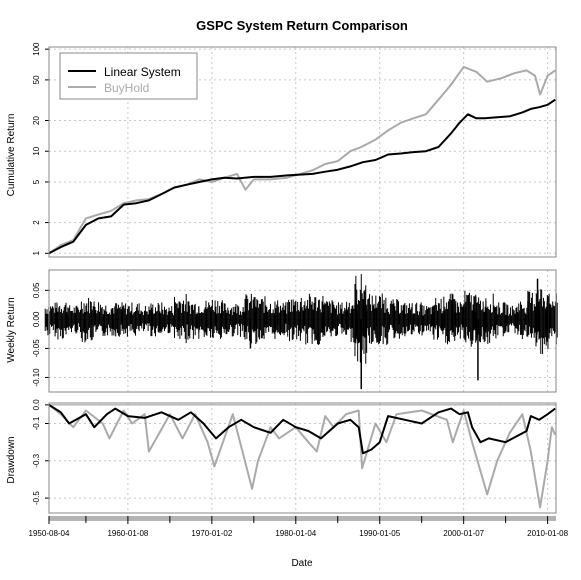  I want to click on legend-label-buyhold: BuyHold, so click(126, 88).